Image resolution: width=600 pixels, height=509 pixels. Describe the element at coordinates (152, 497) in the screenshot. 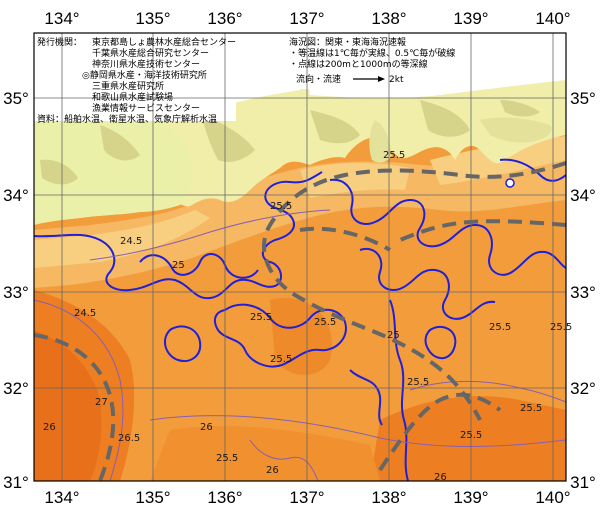

I see `lon-tick-bottom-135: 135°` at that location.